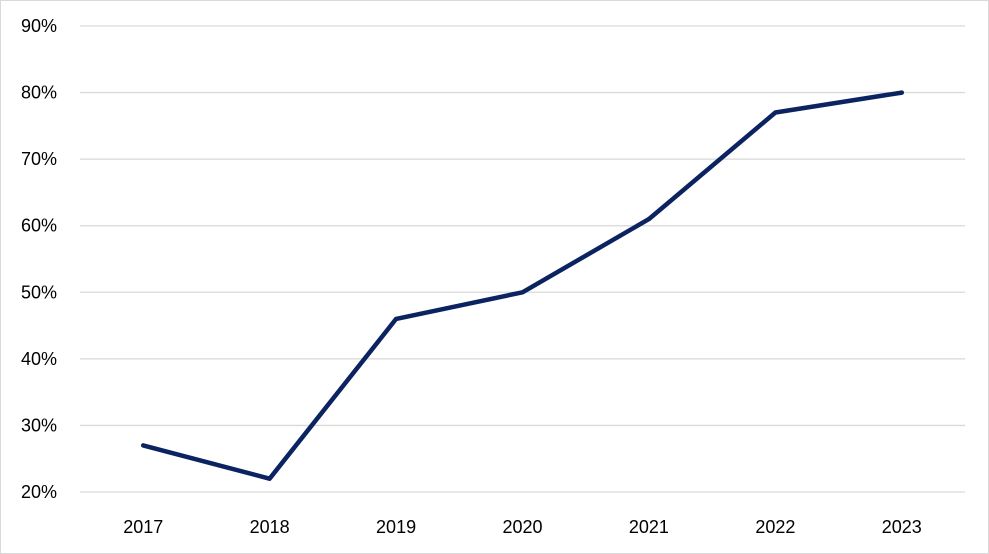 This screenshot has height=554, width=989. I want to click on data-point-2023, so click(901, 92).